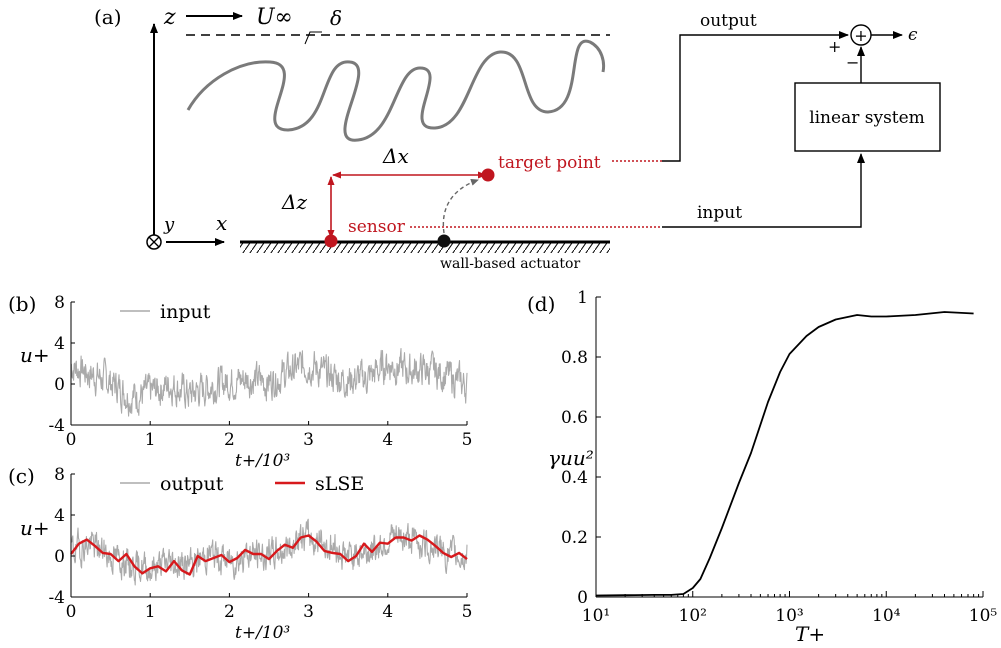 This screenshot has height=648, width=1001. I want to click on dx-label: Δx, so click(395, 156).